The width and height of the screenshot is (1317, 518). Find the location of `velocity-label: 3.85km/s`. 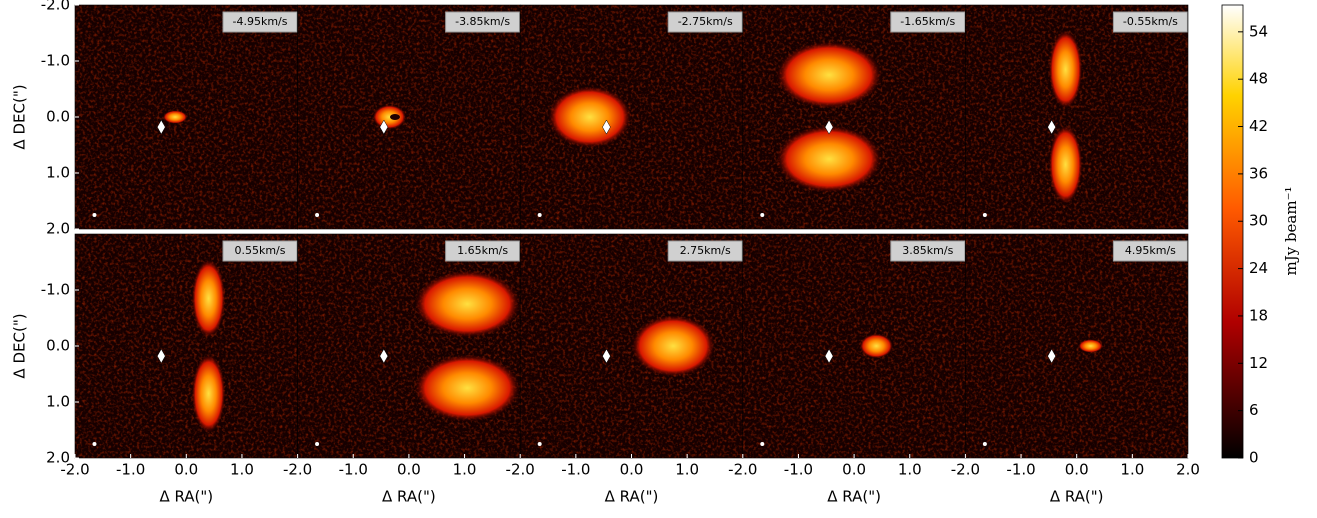

velocity-label: 3.85km/s is located at coordinates (927, 250).